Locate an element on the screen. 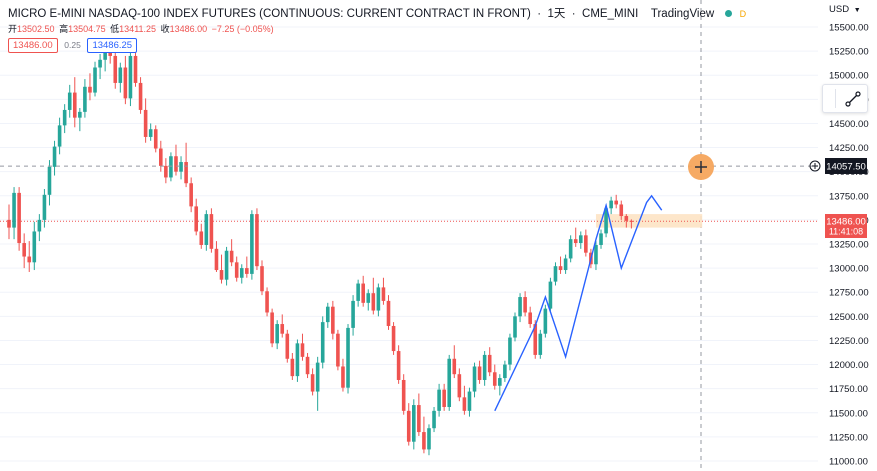  change-value: −7.25 (−0.05%) is located at coordinates (242, 29).